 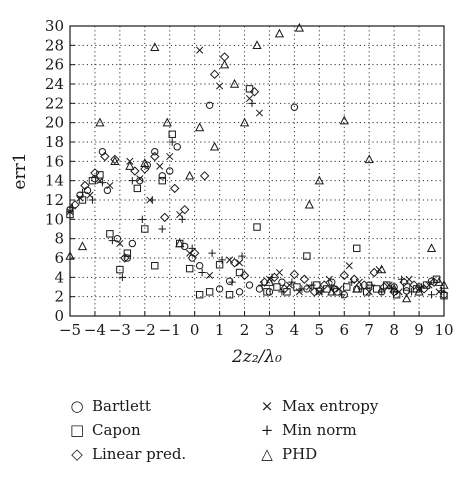 What do you see at coordinates (170, 330) in the screenshot?
I see `x-tick-label: −1` at bounding box center [170, 330].